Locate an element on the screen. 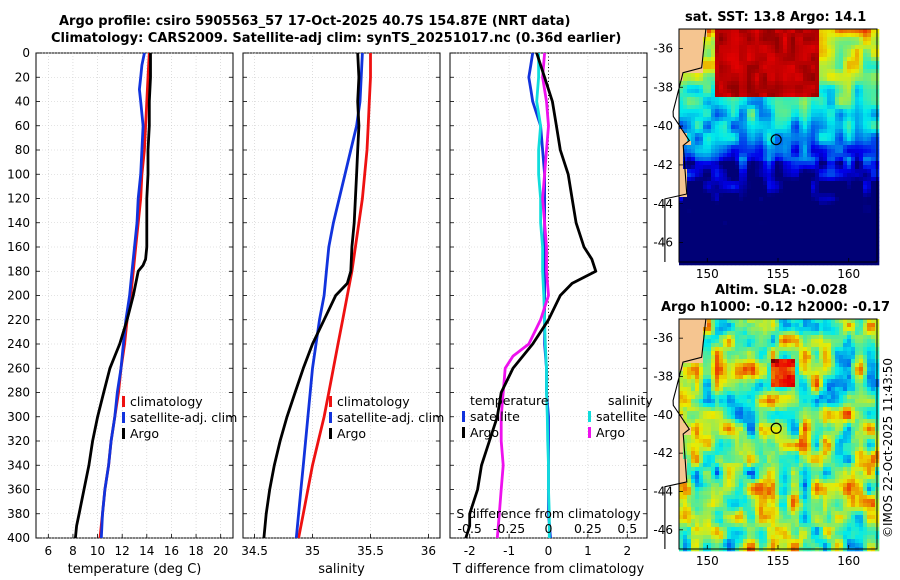 This screenshot has height=580, width=900. map-panel-sla_map: 150 155 160-36-38-40-42-44-46 is located at coordinates (766, 443).